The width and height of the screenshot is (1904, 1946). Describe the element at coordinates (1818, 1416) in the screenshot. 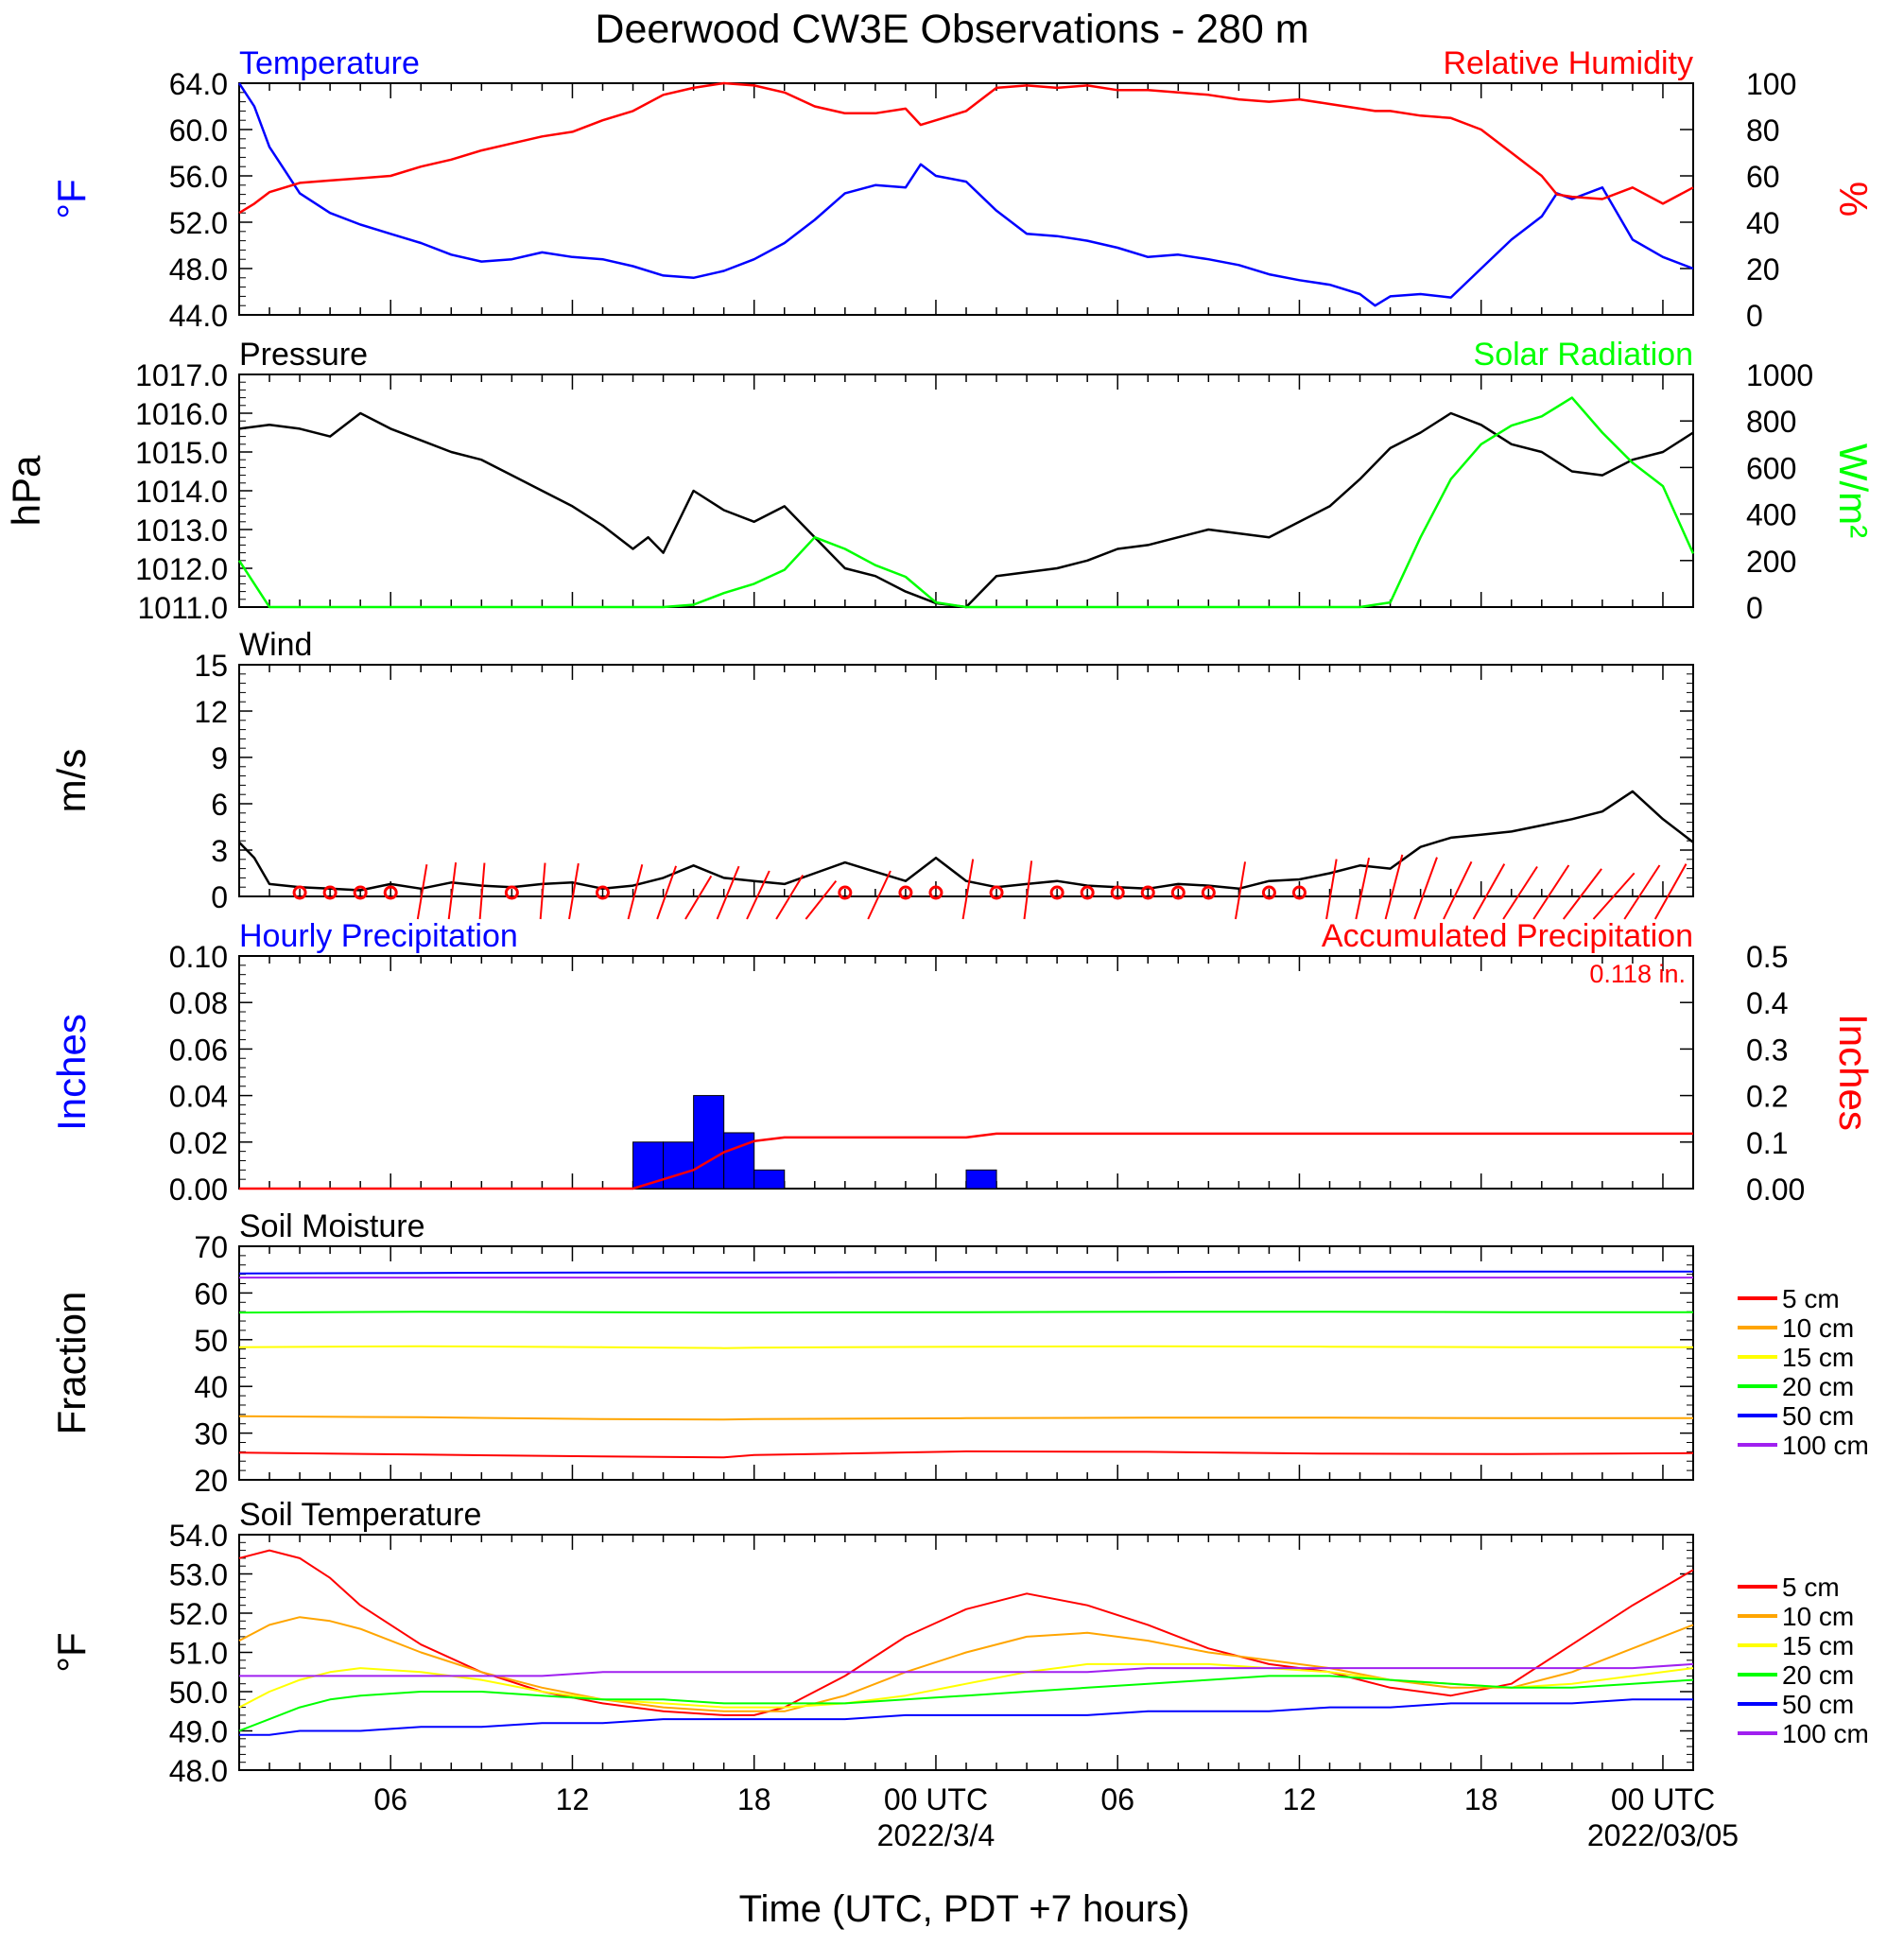

I see `legend-label: 50 cm` at that location.